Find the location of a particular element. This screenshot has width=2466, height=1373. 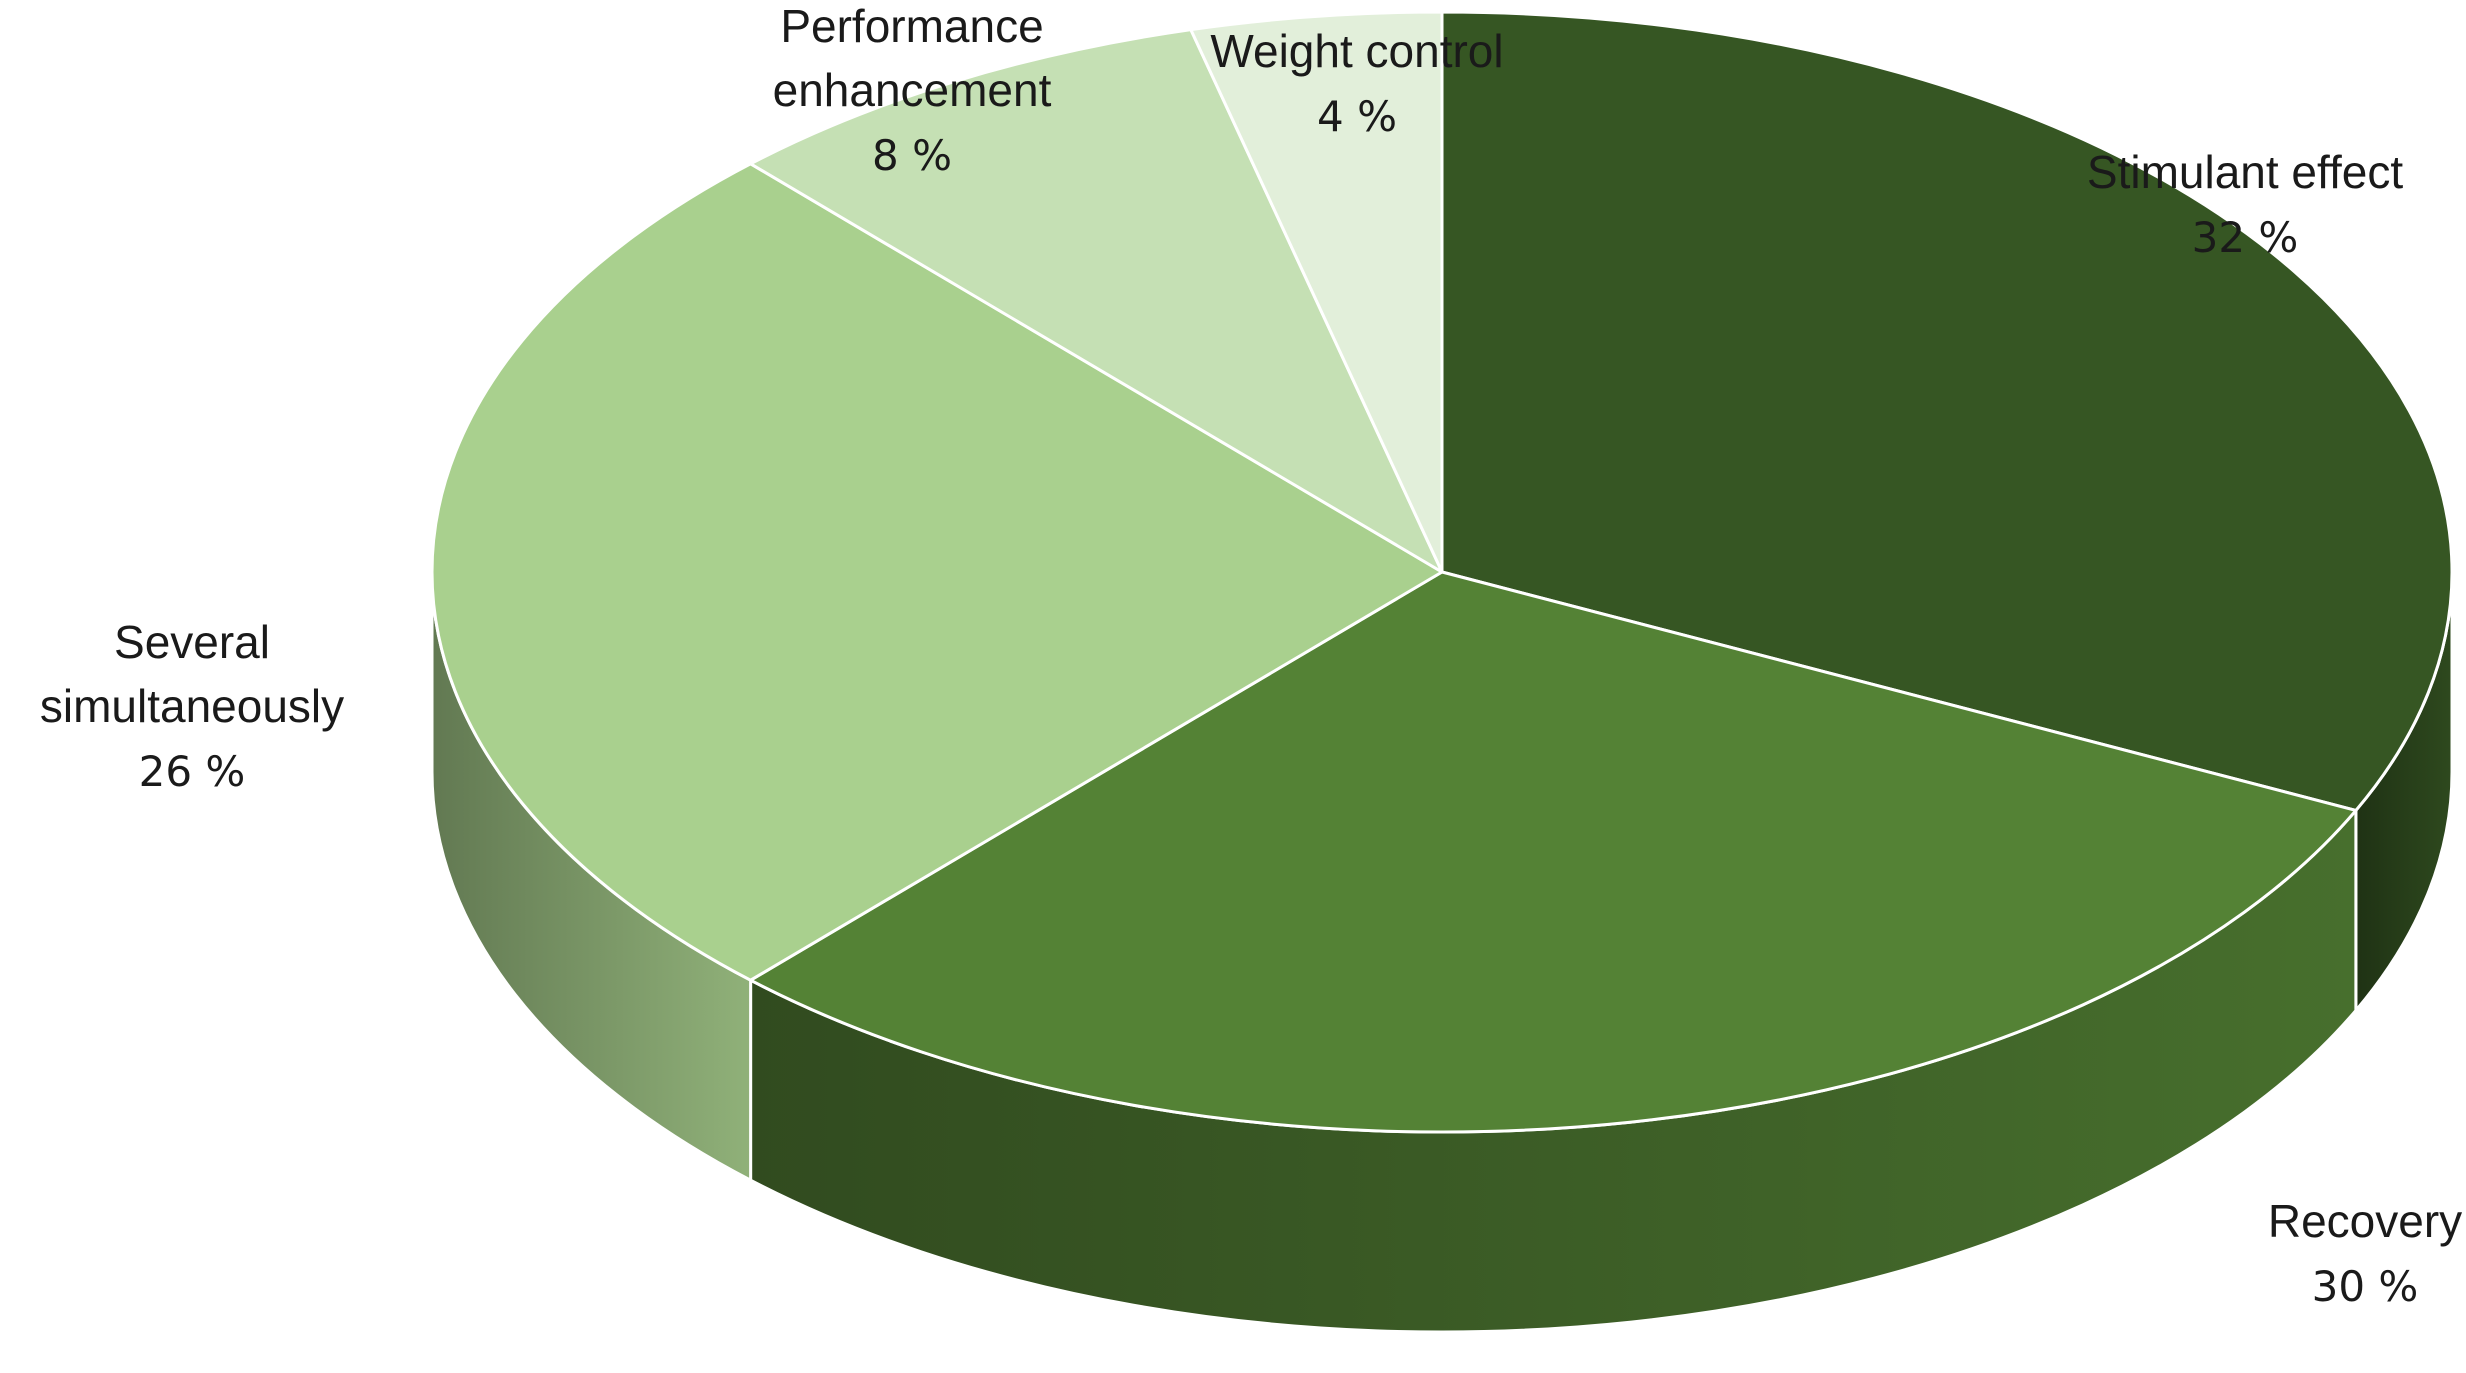

data-label-category: enhancement is located at coordinates (912, 90).